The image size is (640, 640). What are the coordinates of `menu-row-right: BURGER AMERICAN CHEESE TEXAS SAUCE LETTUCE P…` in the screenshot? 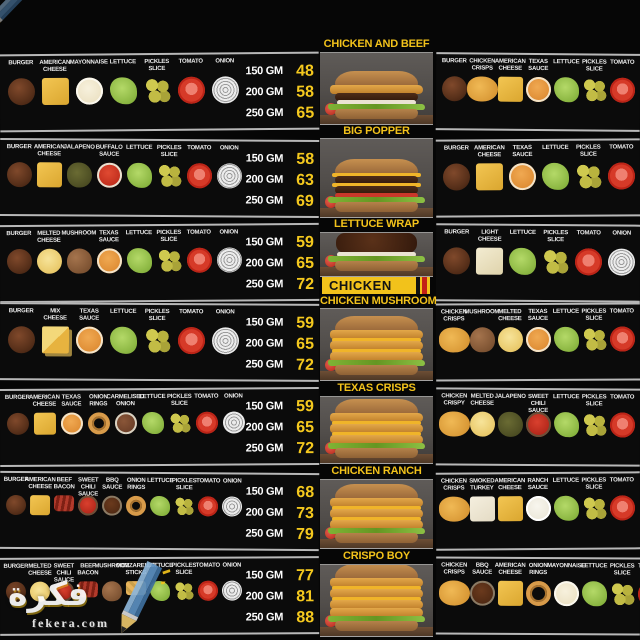 It's located at (537, 178).